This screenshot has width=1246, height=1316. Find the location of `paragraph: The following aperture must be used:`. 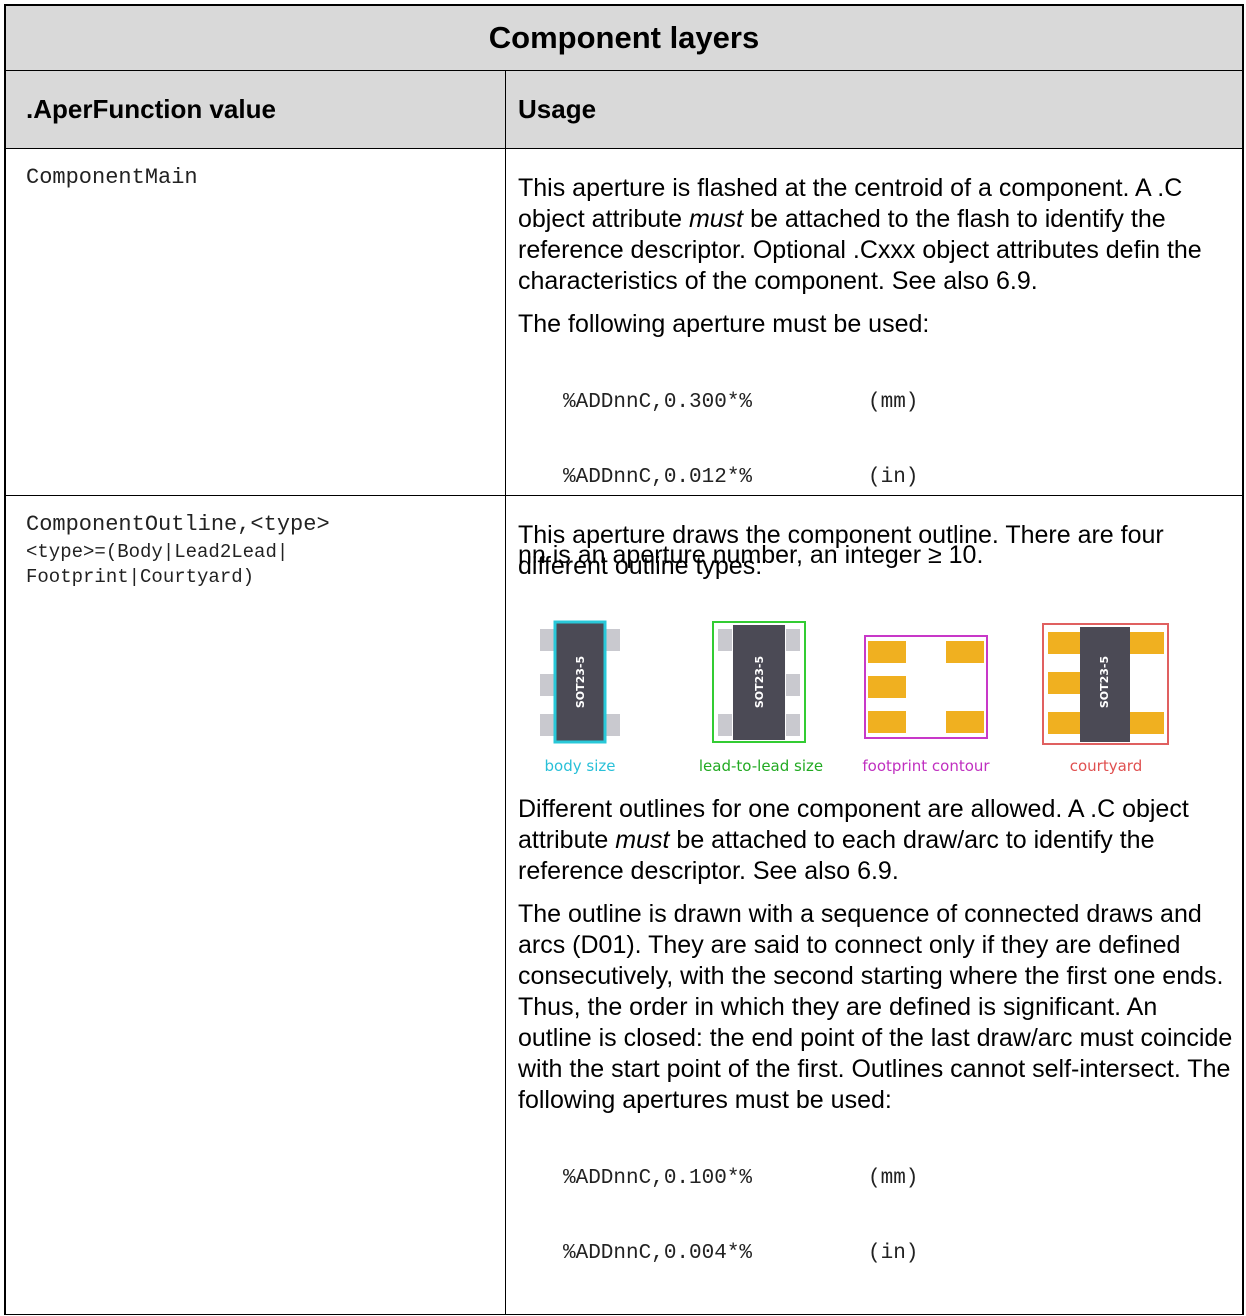

paragraph: The following aperture must be used: is located at coordinates (724, 324).